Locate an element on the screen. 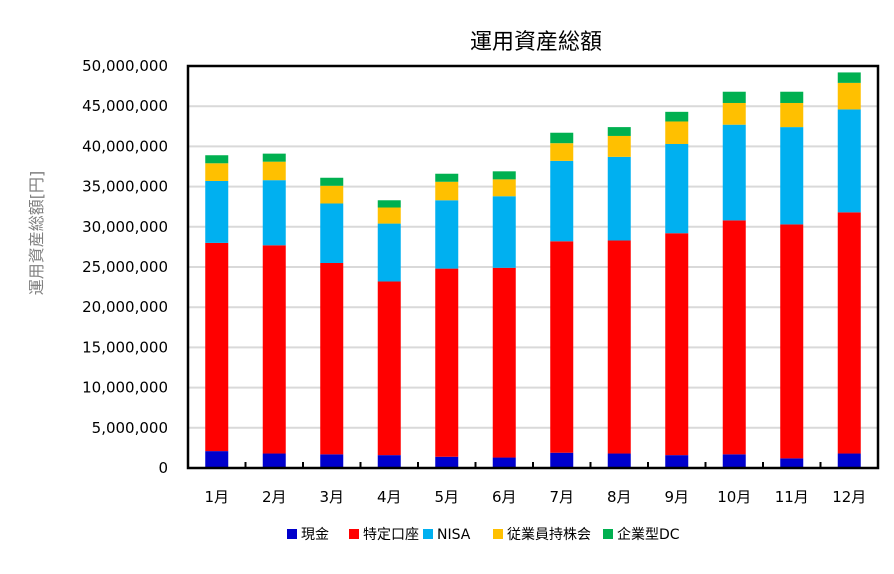  x-tick-label: 1月 is located at coordinates (216, 497).